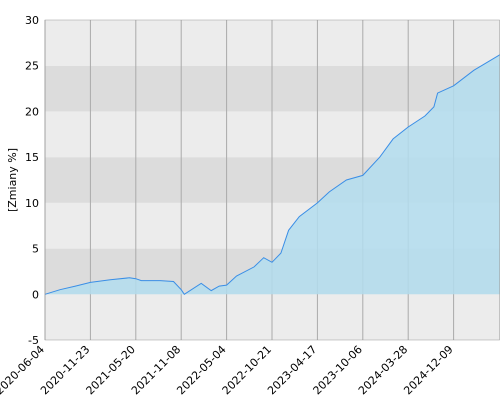  I want to click on x-tick-label: 2024-12-09, so click(428, 370).